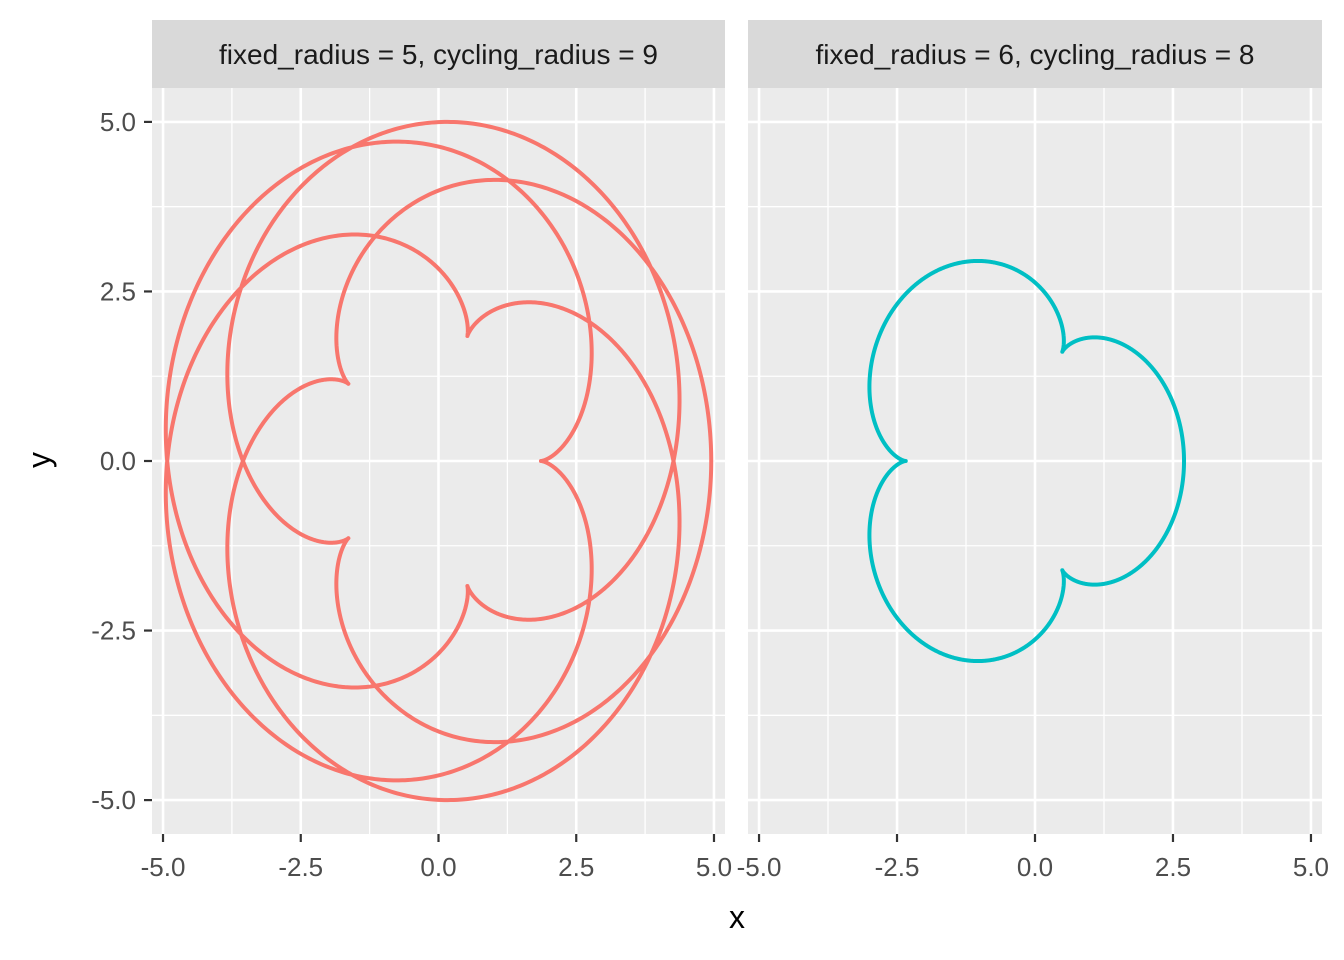  What do you see at coordinates (1027, 461) in the screenshot?
I see `series-line` at bounding box center [1027, 461].